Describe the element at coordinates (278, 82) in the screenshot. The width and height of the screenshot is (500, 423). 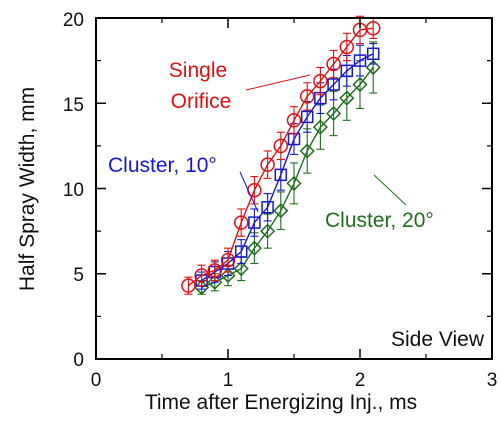
I see `annotation-leader-single-orifice` at that location.